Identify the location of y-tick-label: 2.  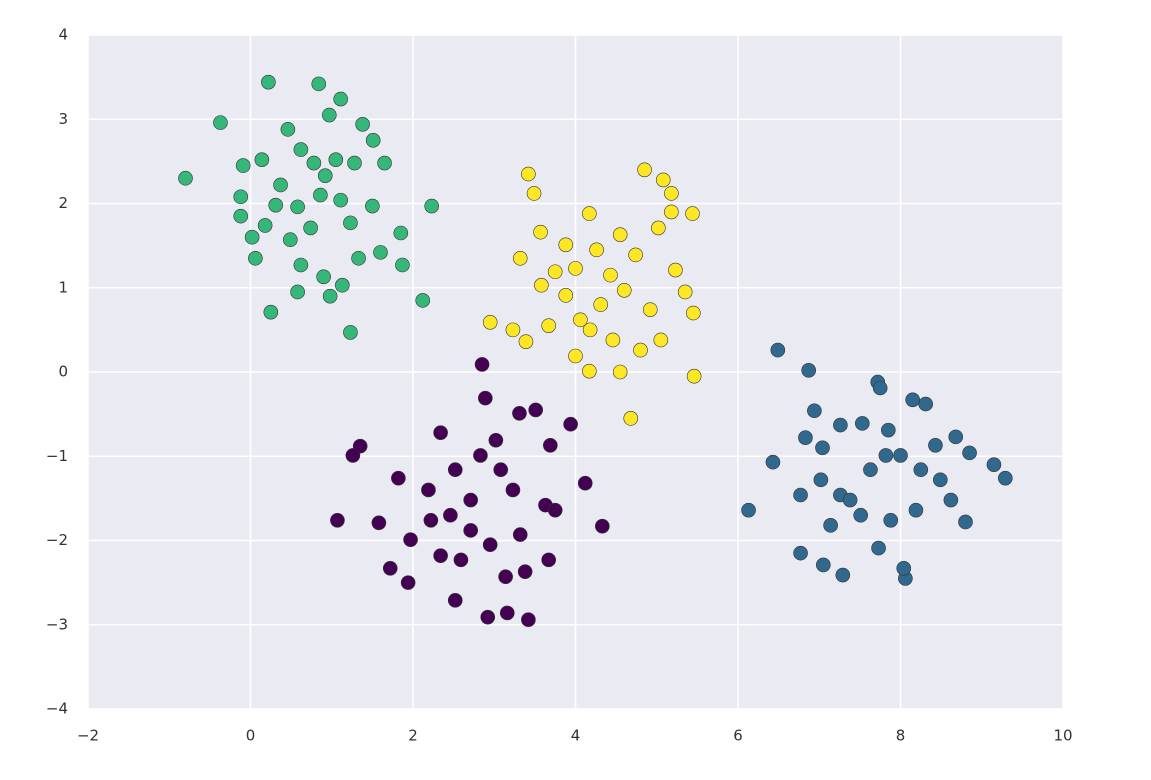
(63, 203).